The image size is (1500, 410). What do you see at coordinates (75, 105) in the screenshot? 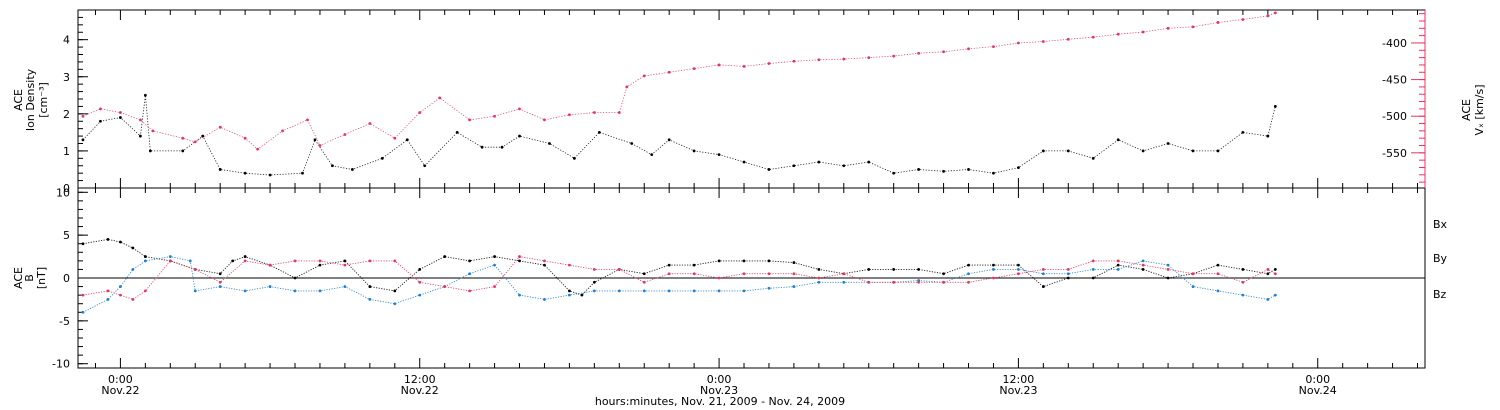
I see `top-left-axis-ticks: 0 1 2 3 4` at bounding box center [75, 105].